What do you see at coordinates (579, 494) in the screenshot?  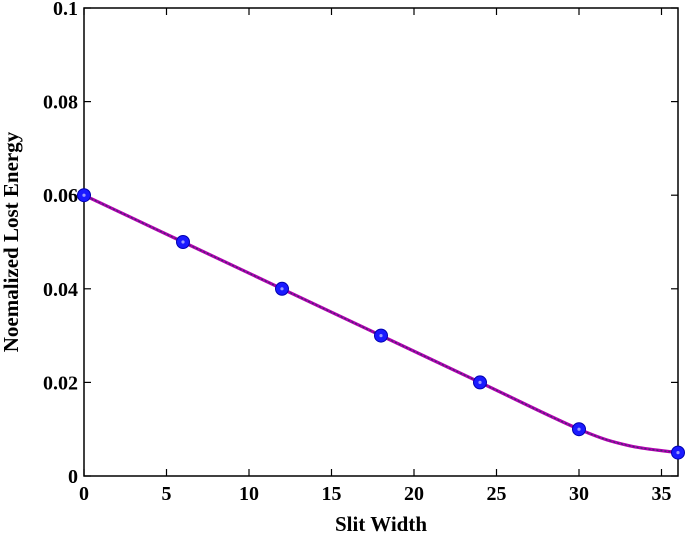 I see `x-tick-label: 30` at bounding box center [579, 494].